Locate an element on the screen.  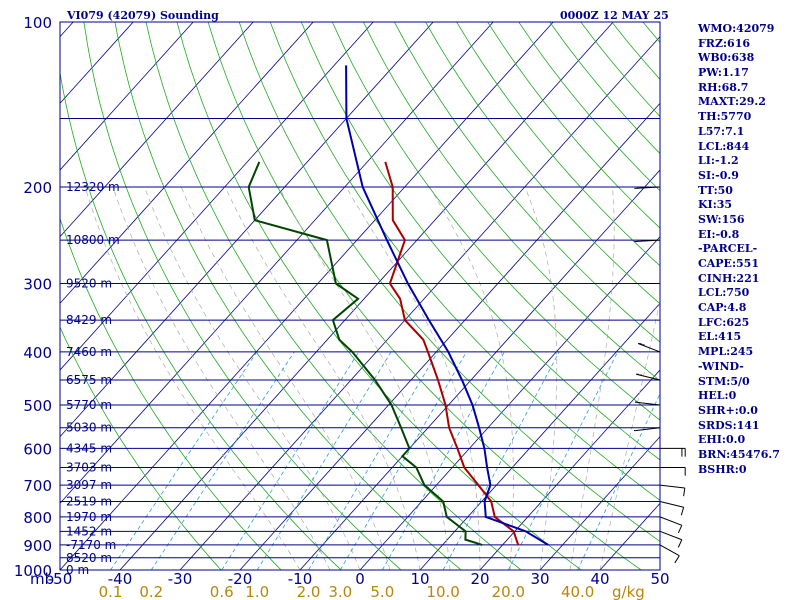
index-row: BSHR:0 is located at coordinates (722, 469).